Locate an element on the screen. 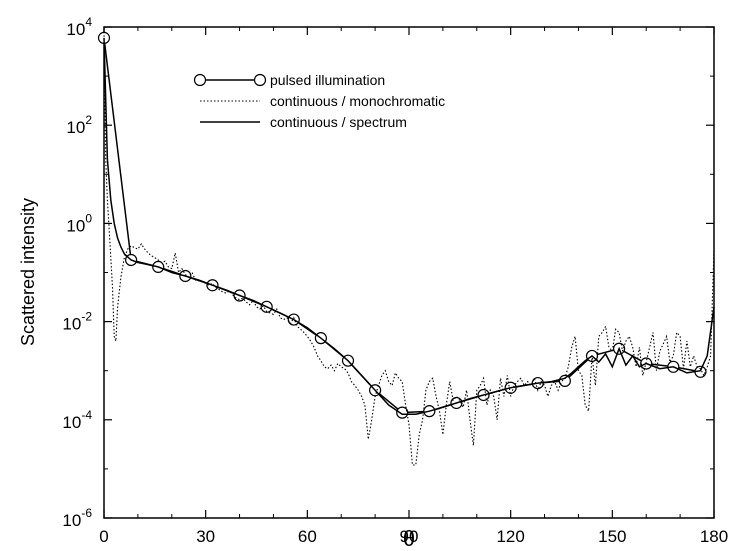 This screenshot has height=551, width=734. y-tick-label: 10⁻⁴ is located at coordinates (77, 420).